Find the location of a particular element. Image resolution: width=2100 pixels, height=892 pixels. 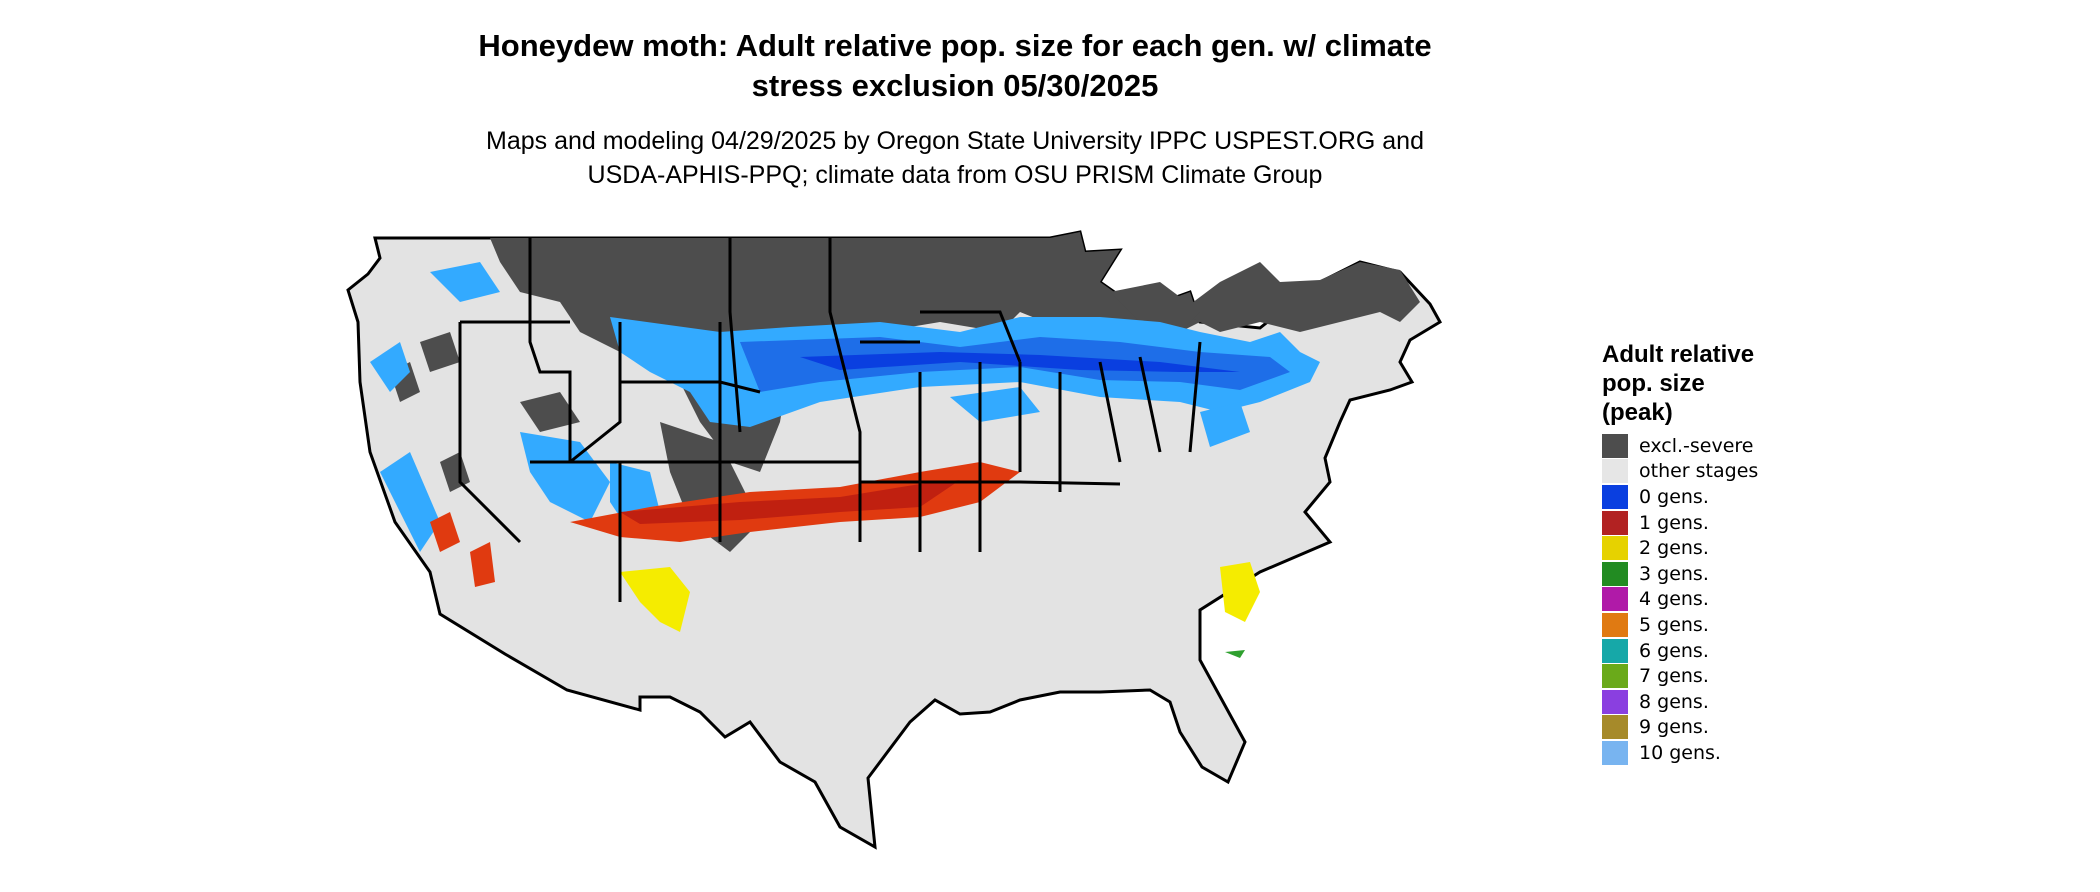

legend-label: 3 gens. is located at coordinates (1674, 573).